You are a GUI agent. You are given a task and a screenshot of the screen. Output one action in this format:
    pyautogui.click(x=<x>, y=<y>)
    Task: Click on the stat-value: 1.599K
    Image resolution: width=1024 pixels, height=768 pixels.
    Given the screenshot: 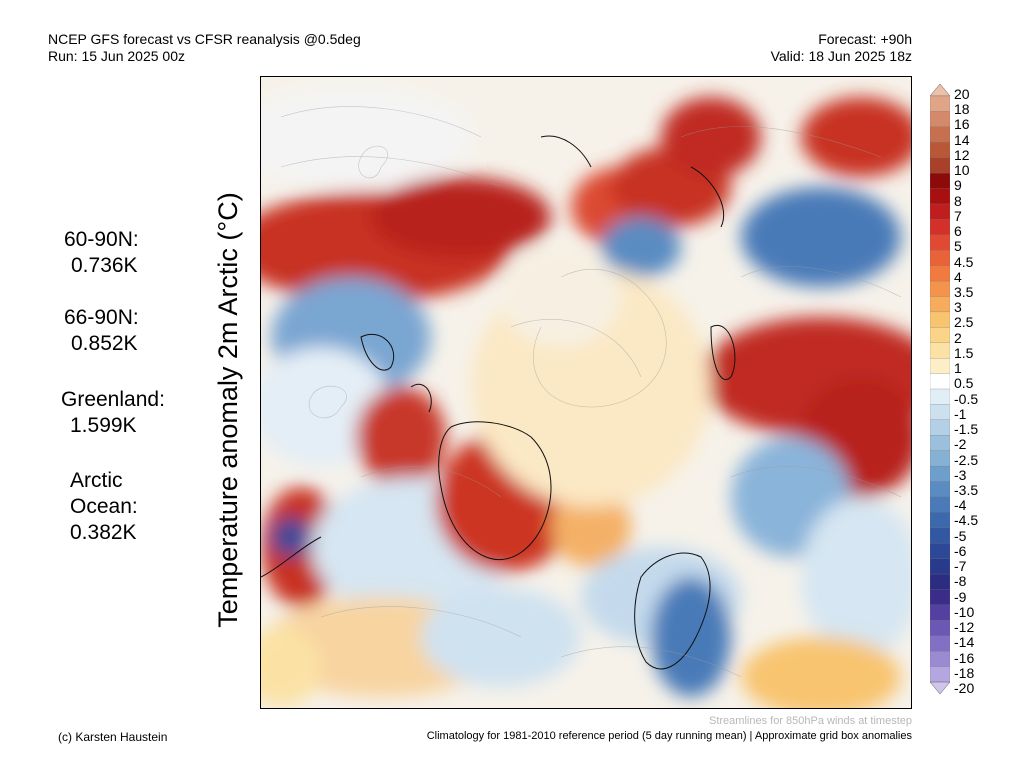 What is the action you would take?
    pyautogui.click(x=103, y=425)
    